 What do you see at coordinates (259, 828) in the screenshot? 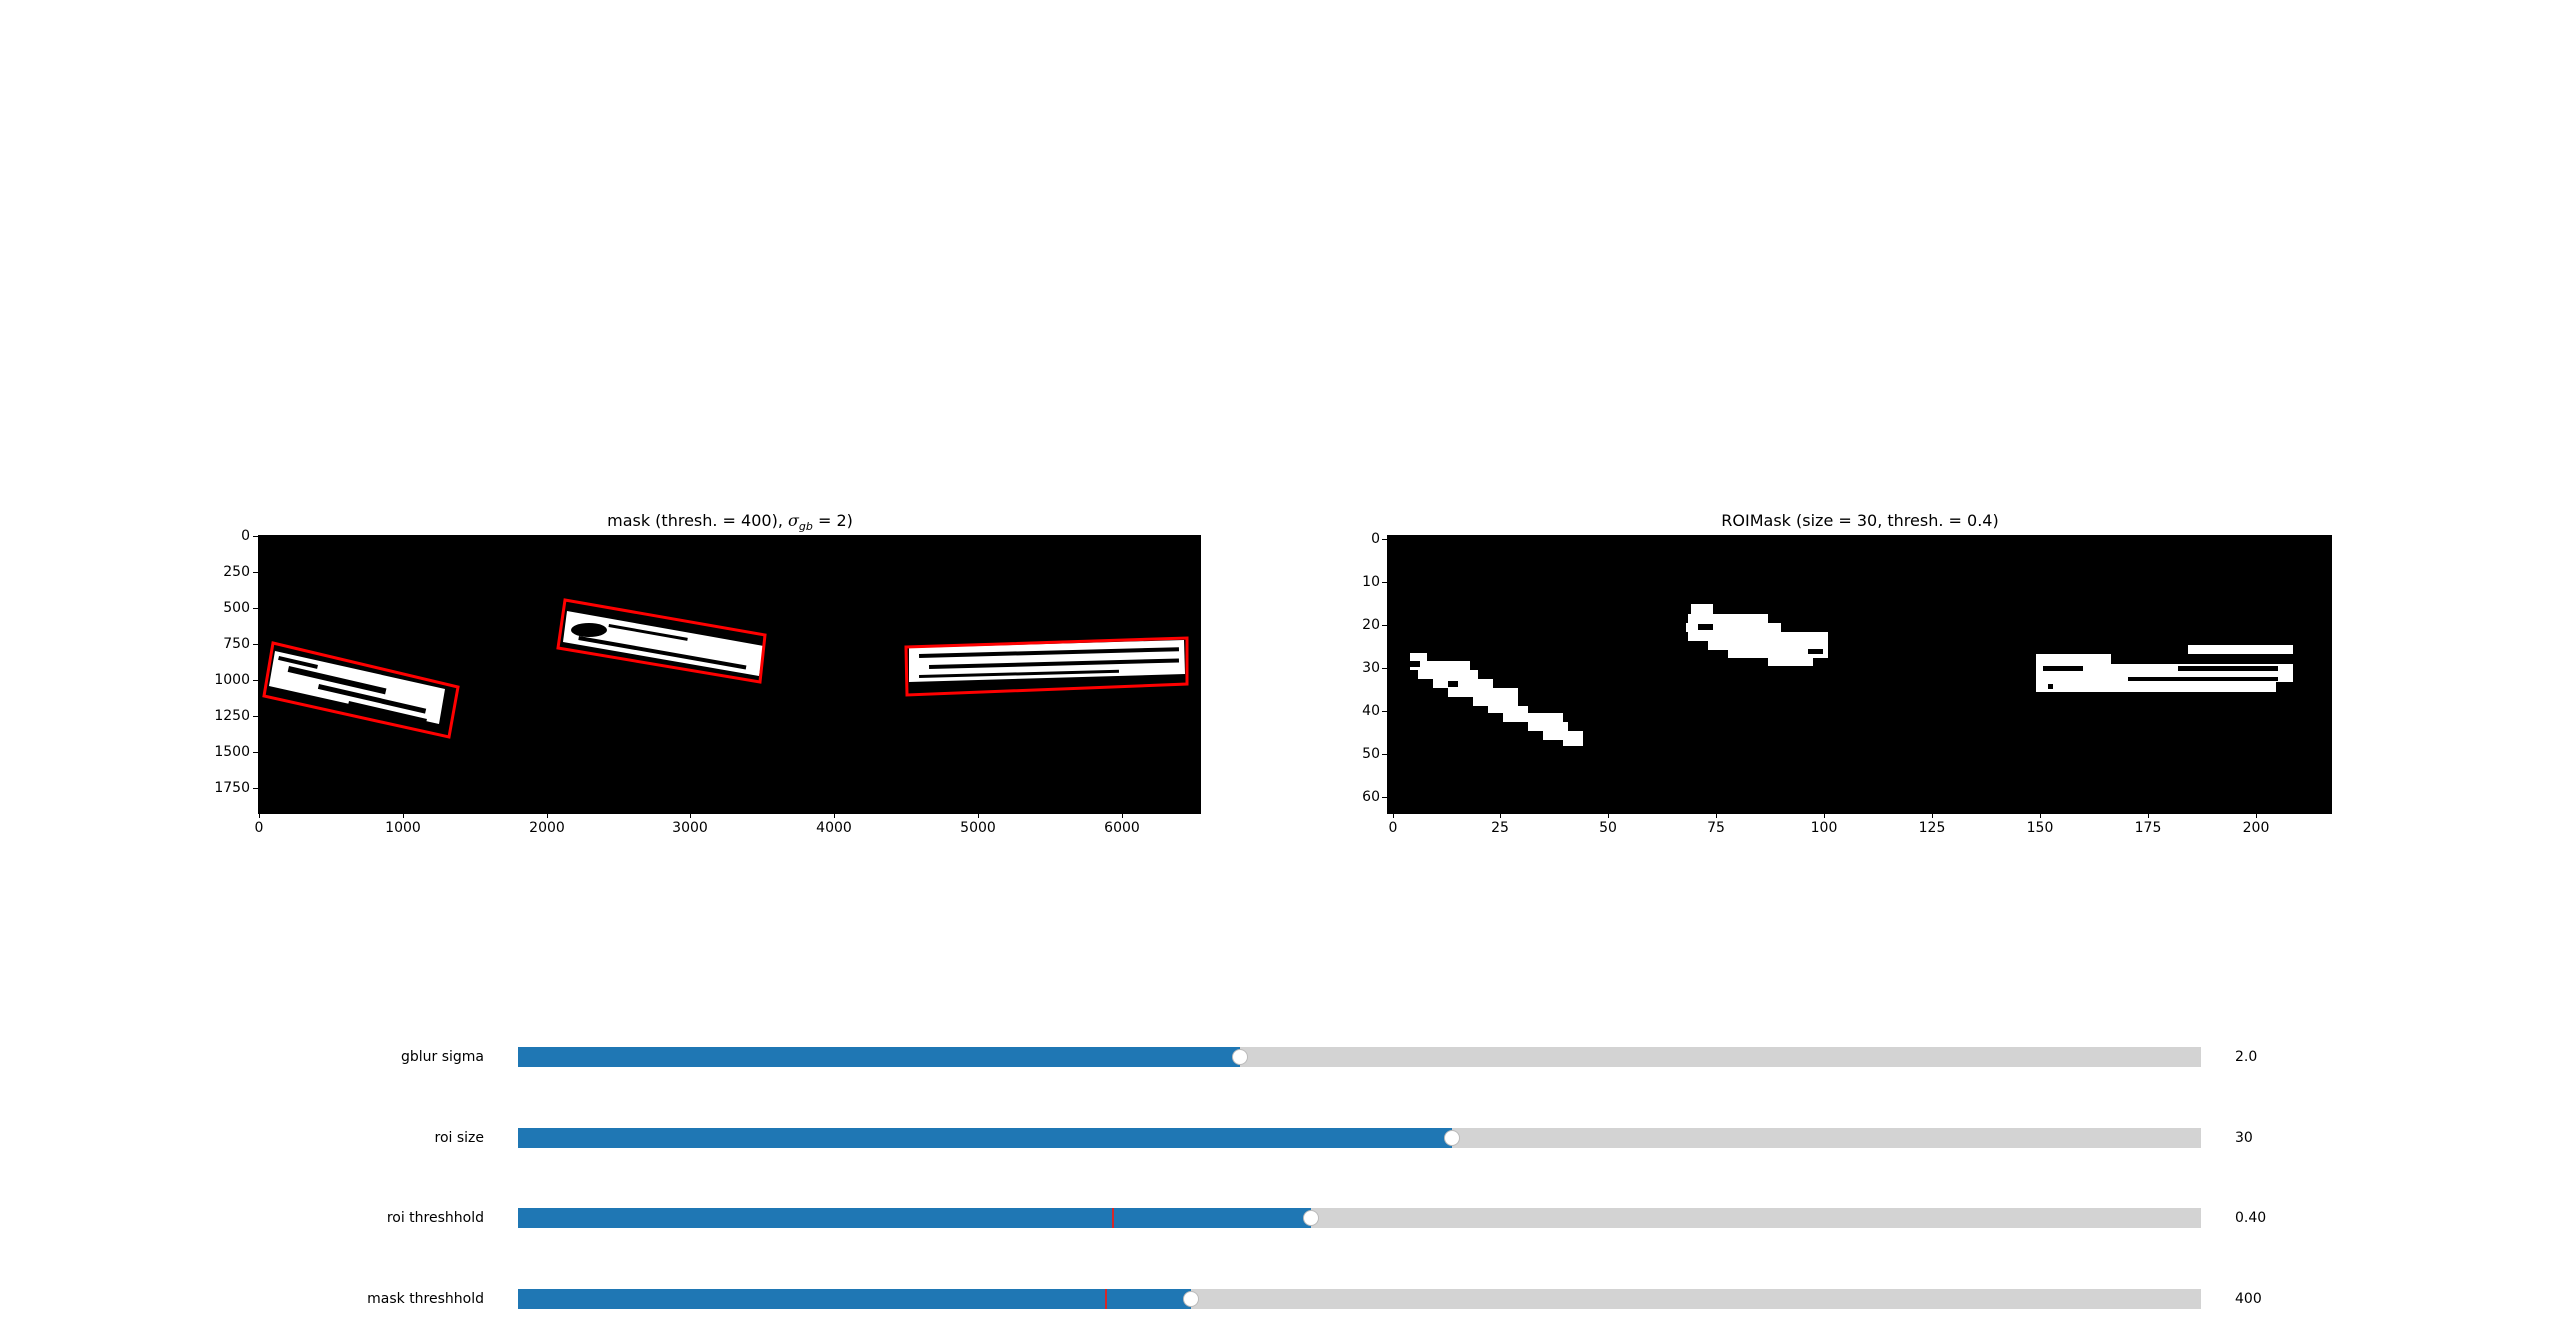
I see `left-x-tick: 0` at bounding box center [259, 828].